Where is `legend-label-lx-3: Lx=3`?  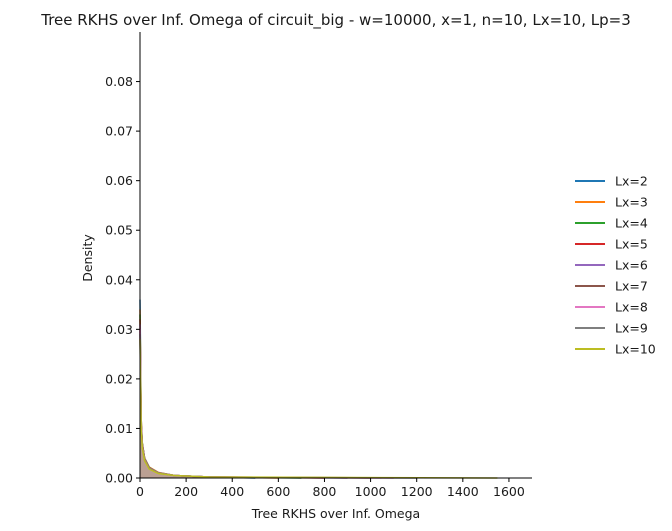 legend-label-lx-3: Lx=3 is located at coordinates (631, 202).